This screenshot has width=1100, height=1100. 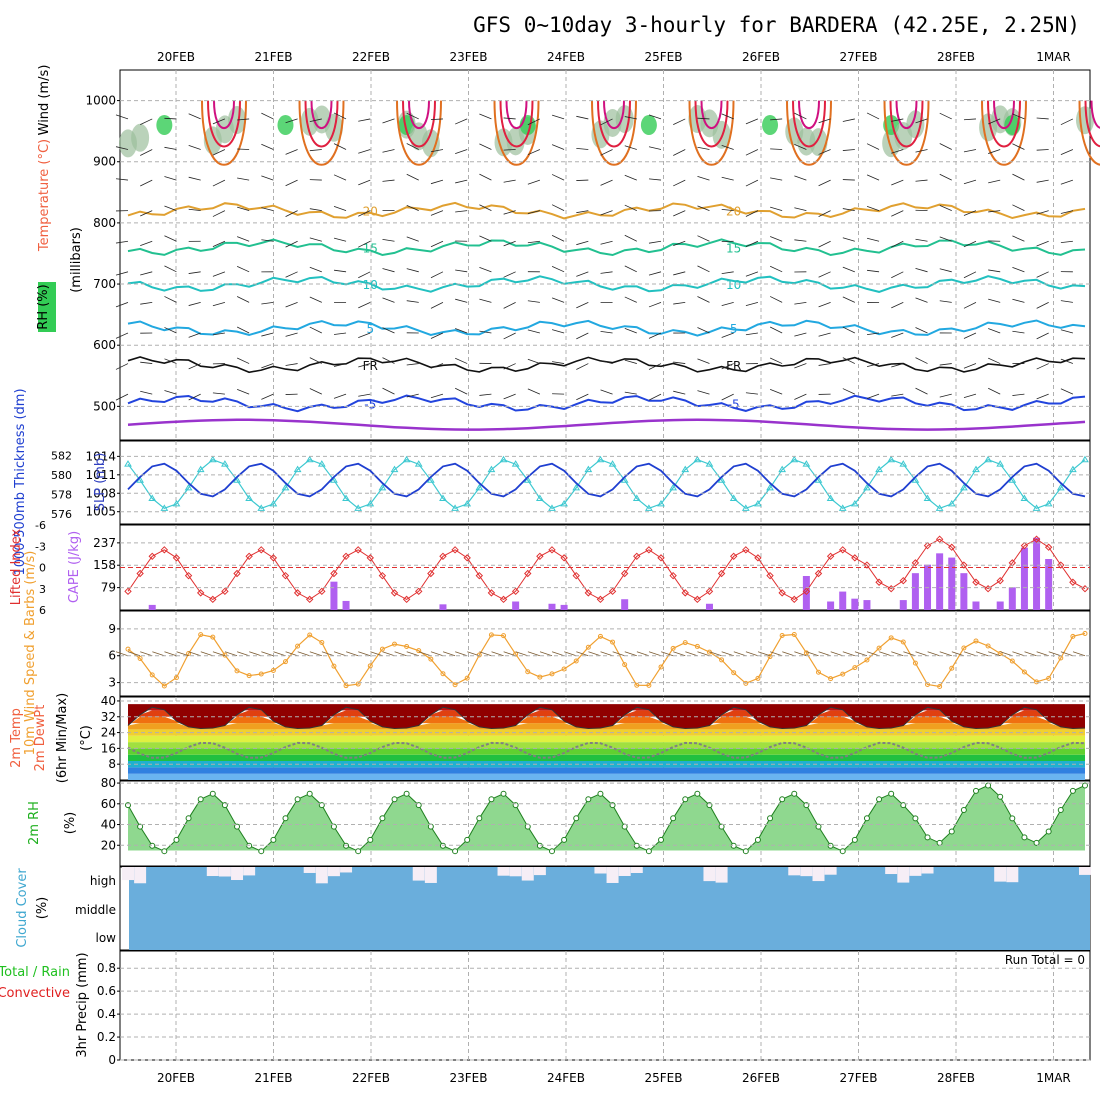 What do you see at coordinates (606, 403) in the screenshot?
I see `isotherm-line` at bounding box center [606, 403].